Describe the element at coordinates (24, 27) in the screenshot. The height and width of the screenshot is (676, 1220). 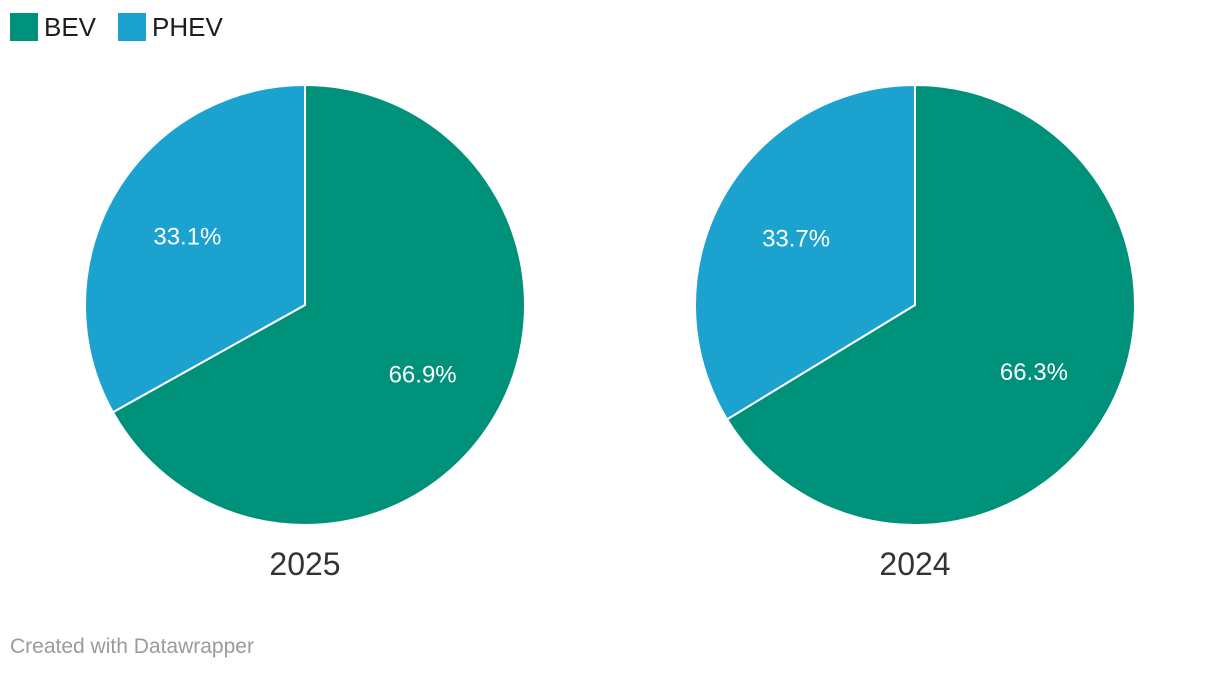
I see `legend-swatch-bev` at that location.